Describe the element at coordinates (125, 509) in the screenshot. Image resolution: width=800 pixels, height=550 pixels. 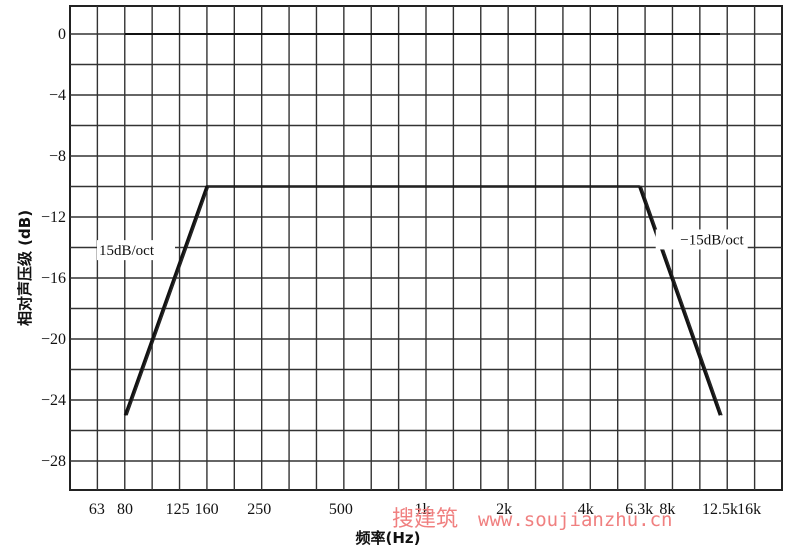
I see `x-tick-label: 80` at that location.